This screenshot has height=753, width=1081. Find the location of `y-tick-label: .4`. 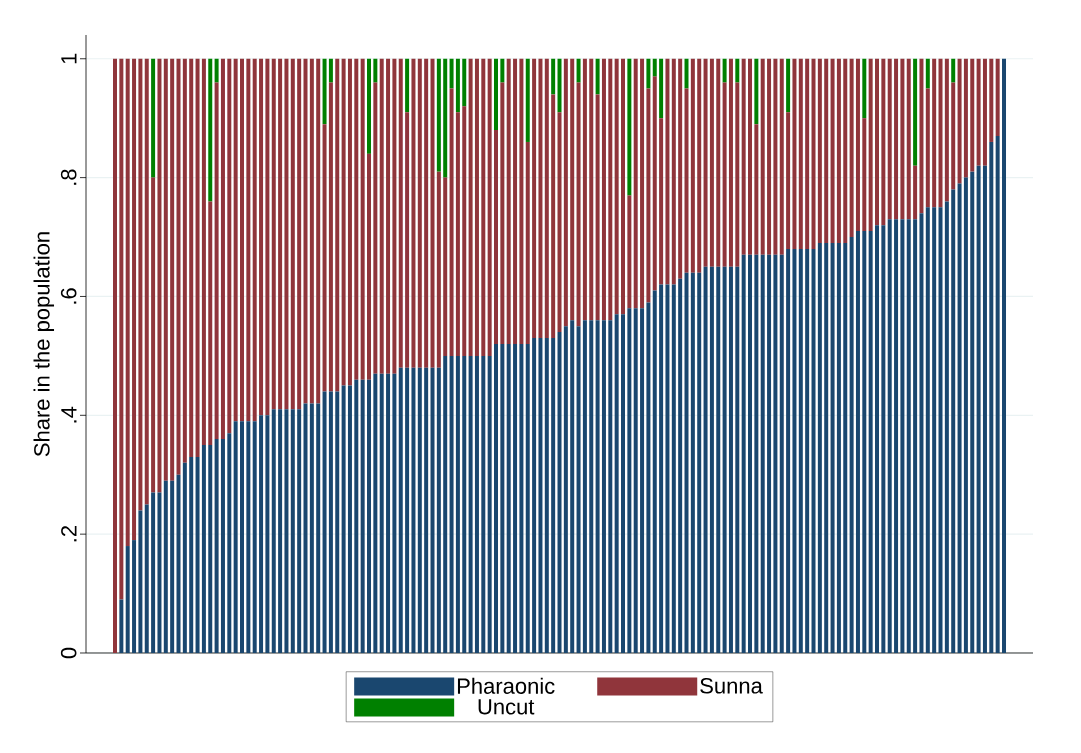

y-tick-label: .4 is located at coordinates (69, 414).